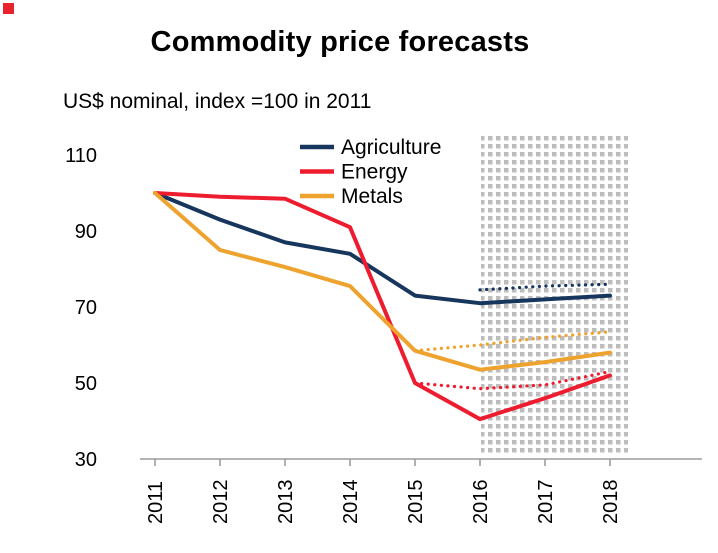  What do you see at coordinates (382, 248) in the screenshot?
I see `series-line-agriculture-actual` at bounding box center [382, 248].